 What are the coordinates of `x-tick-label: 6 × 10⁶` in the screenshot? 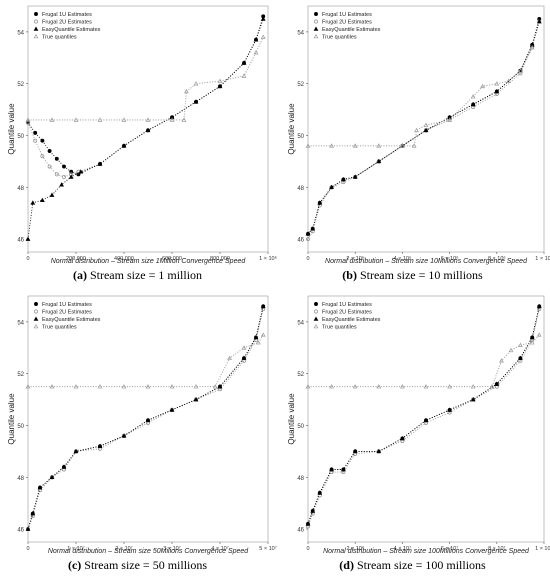 It's located at (450, 258).